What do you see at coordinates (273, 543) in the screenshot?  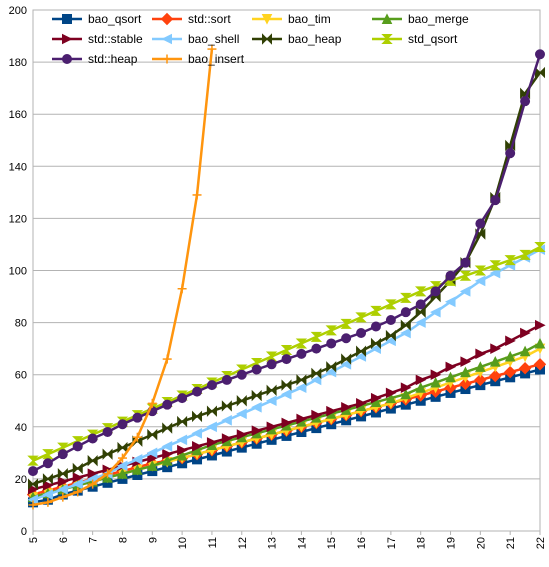 I see `x-tick-label: 13` at bounding box center [273, 543].